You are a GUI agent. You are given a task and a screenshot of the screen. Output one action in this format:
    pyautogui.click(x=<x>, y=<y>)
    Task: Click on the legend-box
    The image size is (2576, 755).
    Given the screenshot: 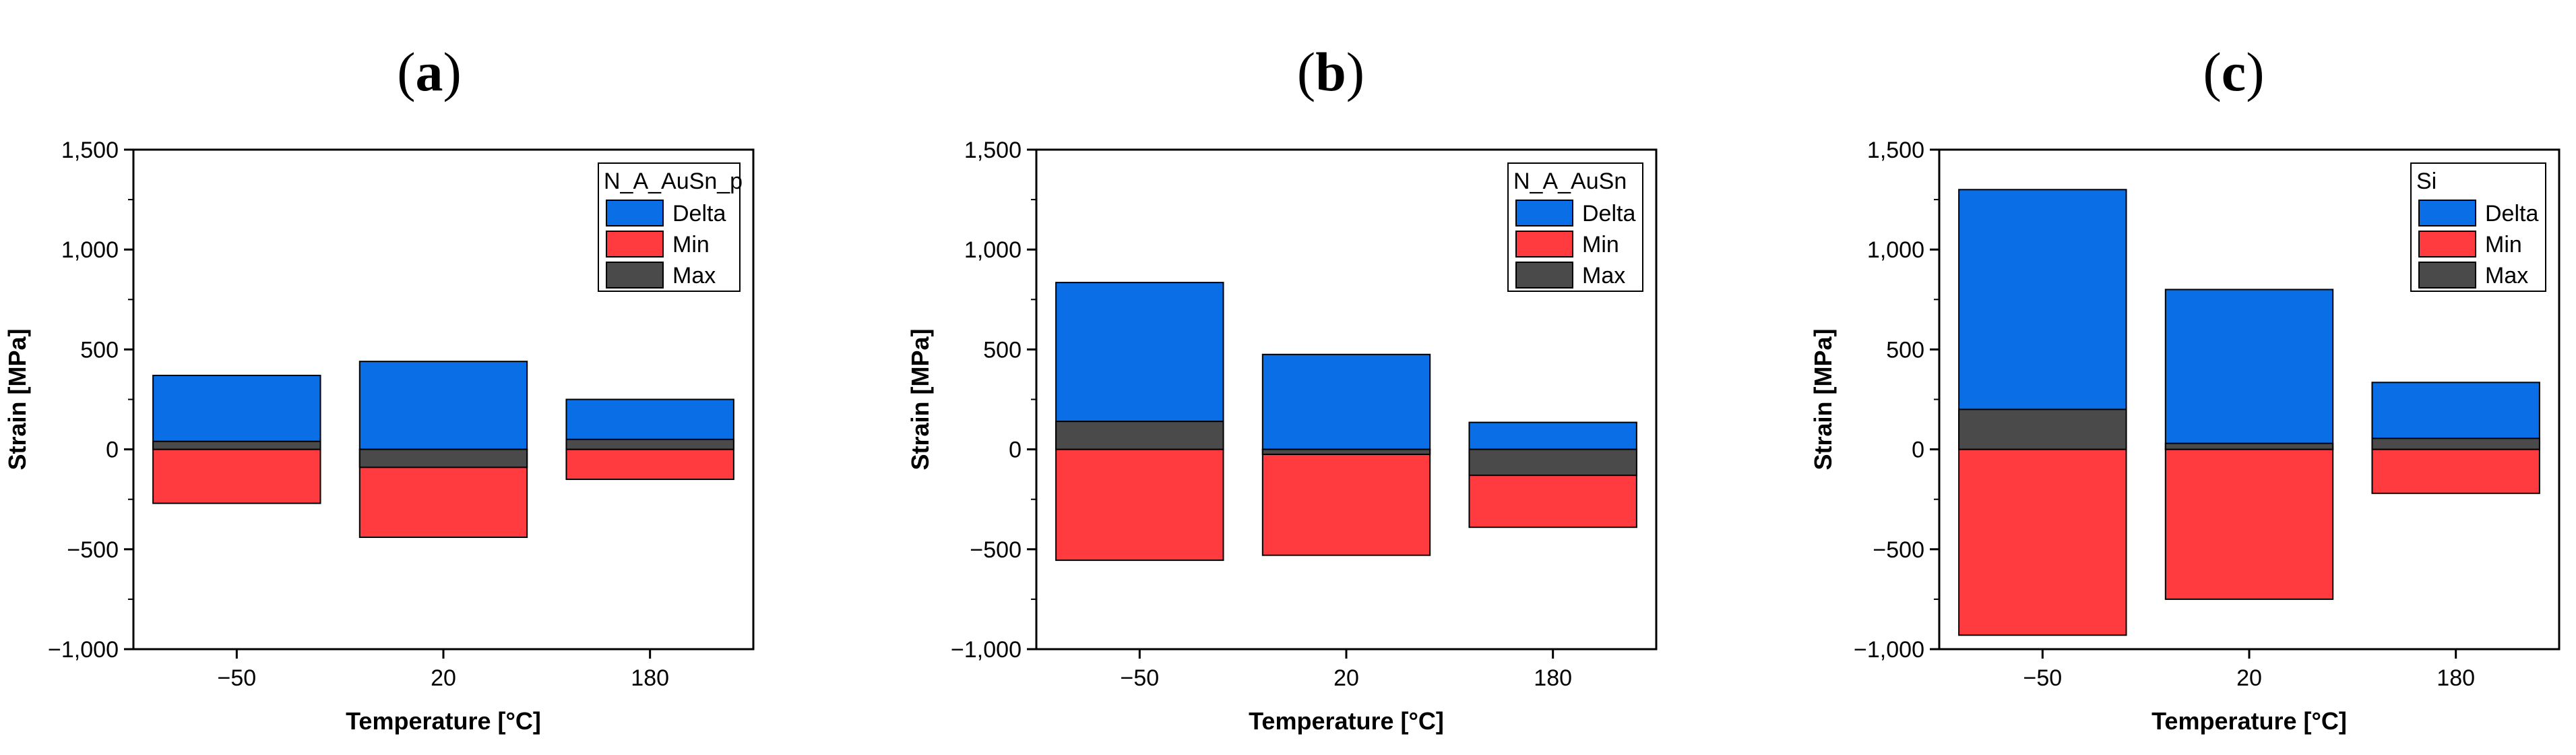 What is the action you would take?
    pyautogui.click(x=1575, y=227)
    